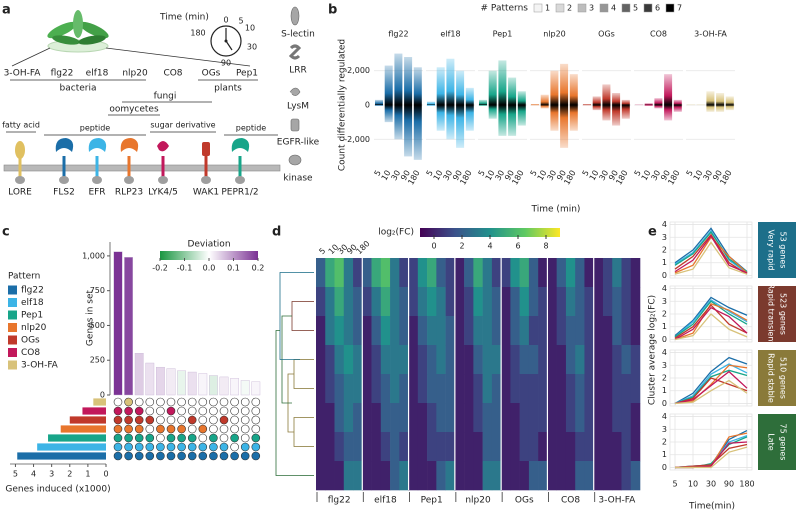  Describe the element at coordinates (664, 237) in the screenshot. I see `y-tick-label: 3` at that location.